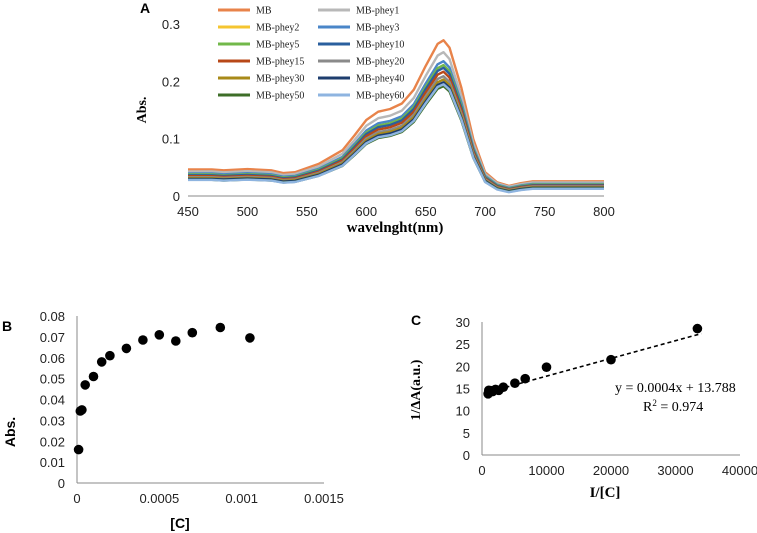 The image size is (757, 533). What do you see at coordinates (377, 11) in the screenshot?
I see `legend-label: MB-phey1` at bounding box center [377, 11].